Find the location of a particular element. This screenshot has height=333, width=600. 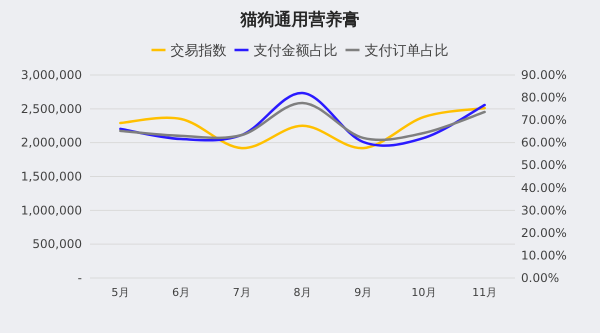

legend-label: 交易指数 is located at coordinates (198, 51).